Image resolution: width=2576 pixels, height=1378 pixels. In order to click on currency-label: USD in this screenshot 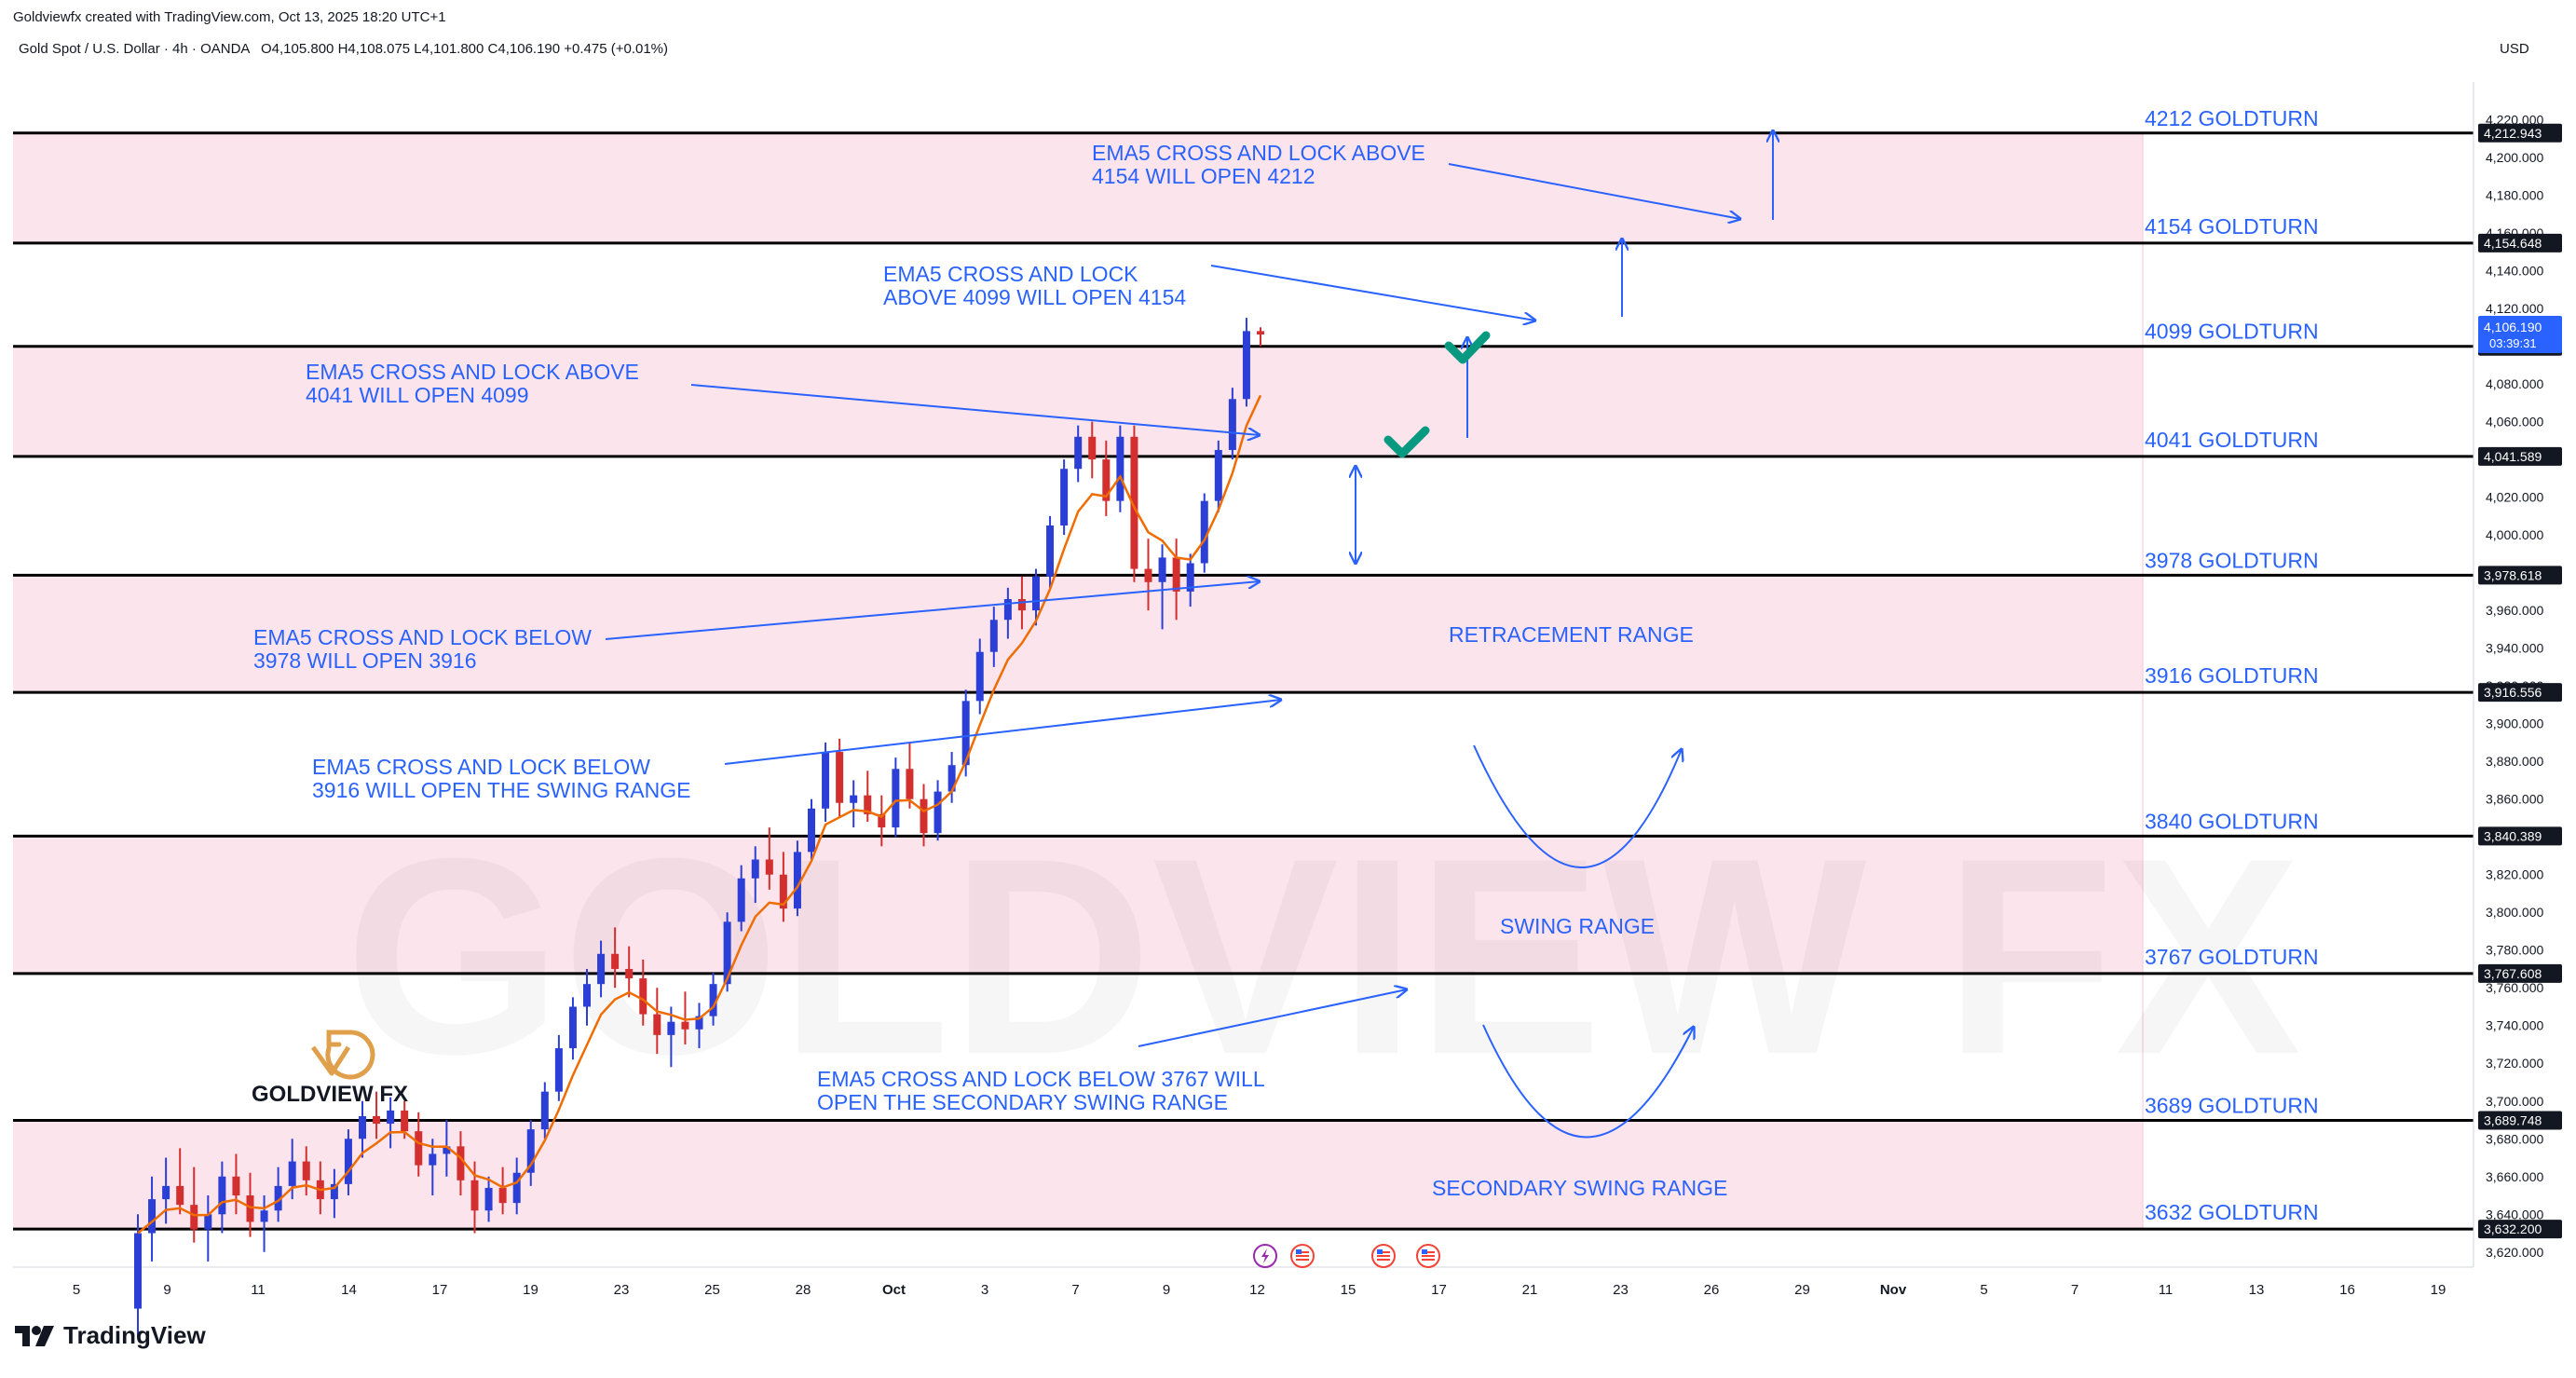, I will do `click(2514, 49)`.